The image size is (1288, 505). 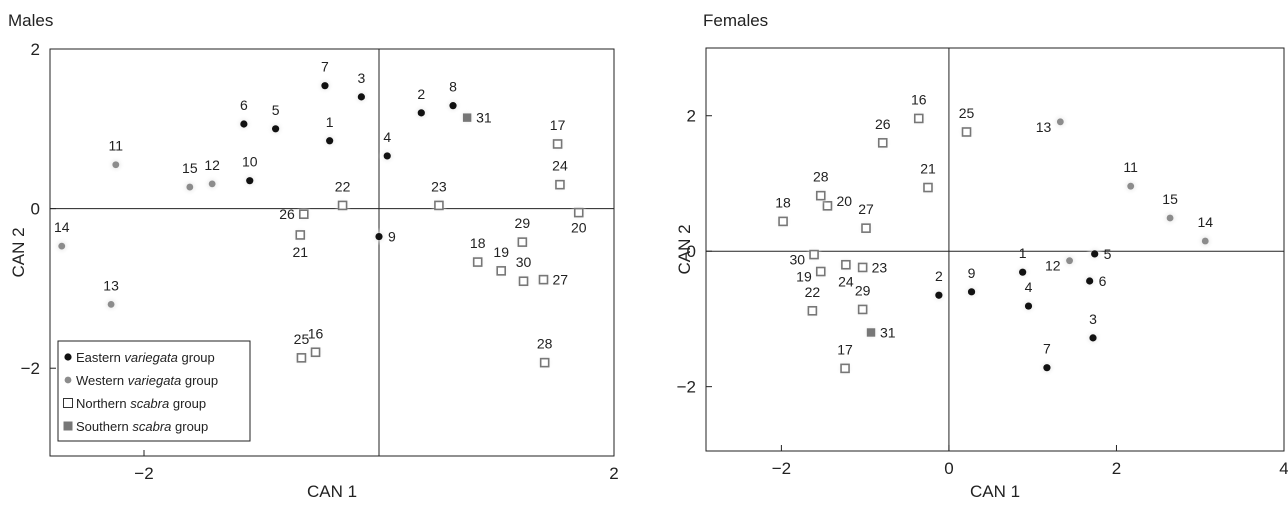 I want to click on data-point-eastern-7: 7, so click(x=1046, y=359).